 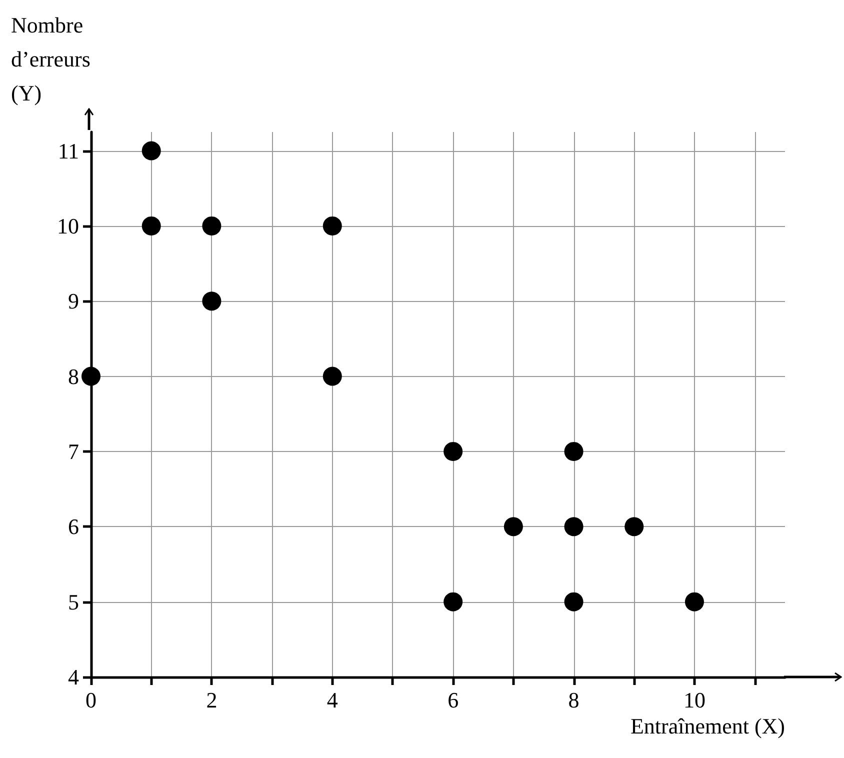 What do you see at coordinates (332, 700) in the screenshot?
I see `x-tick-label: 4` at bounding box center [332, 700].